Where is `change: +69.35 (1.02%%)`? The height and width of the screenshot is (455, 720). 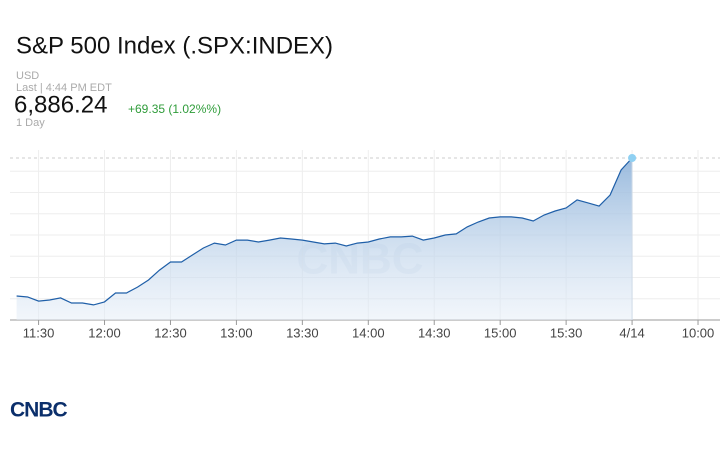
change: +69.35 (1.02%%) is located at coordinates (174, 109).